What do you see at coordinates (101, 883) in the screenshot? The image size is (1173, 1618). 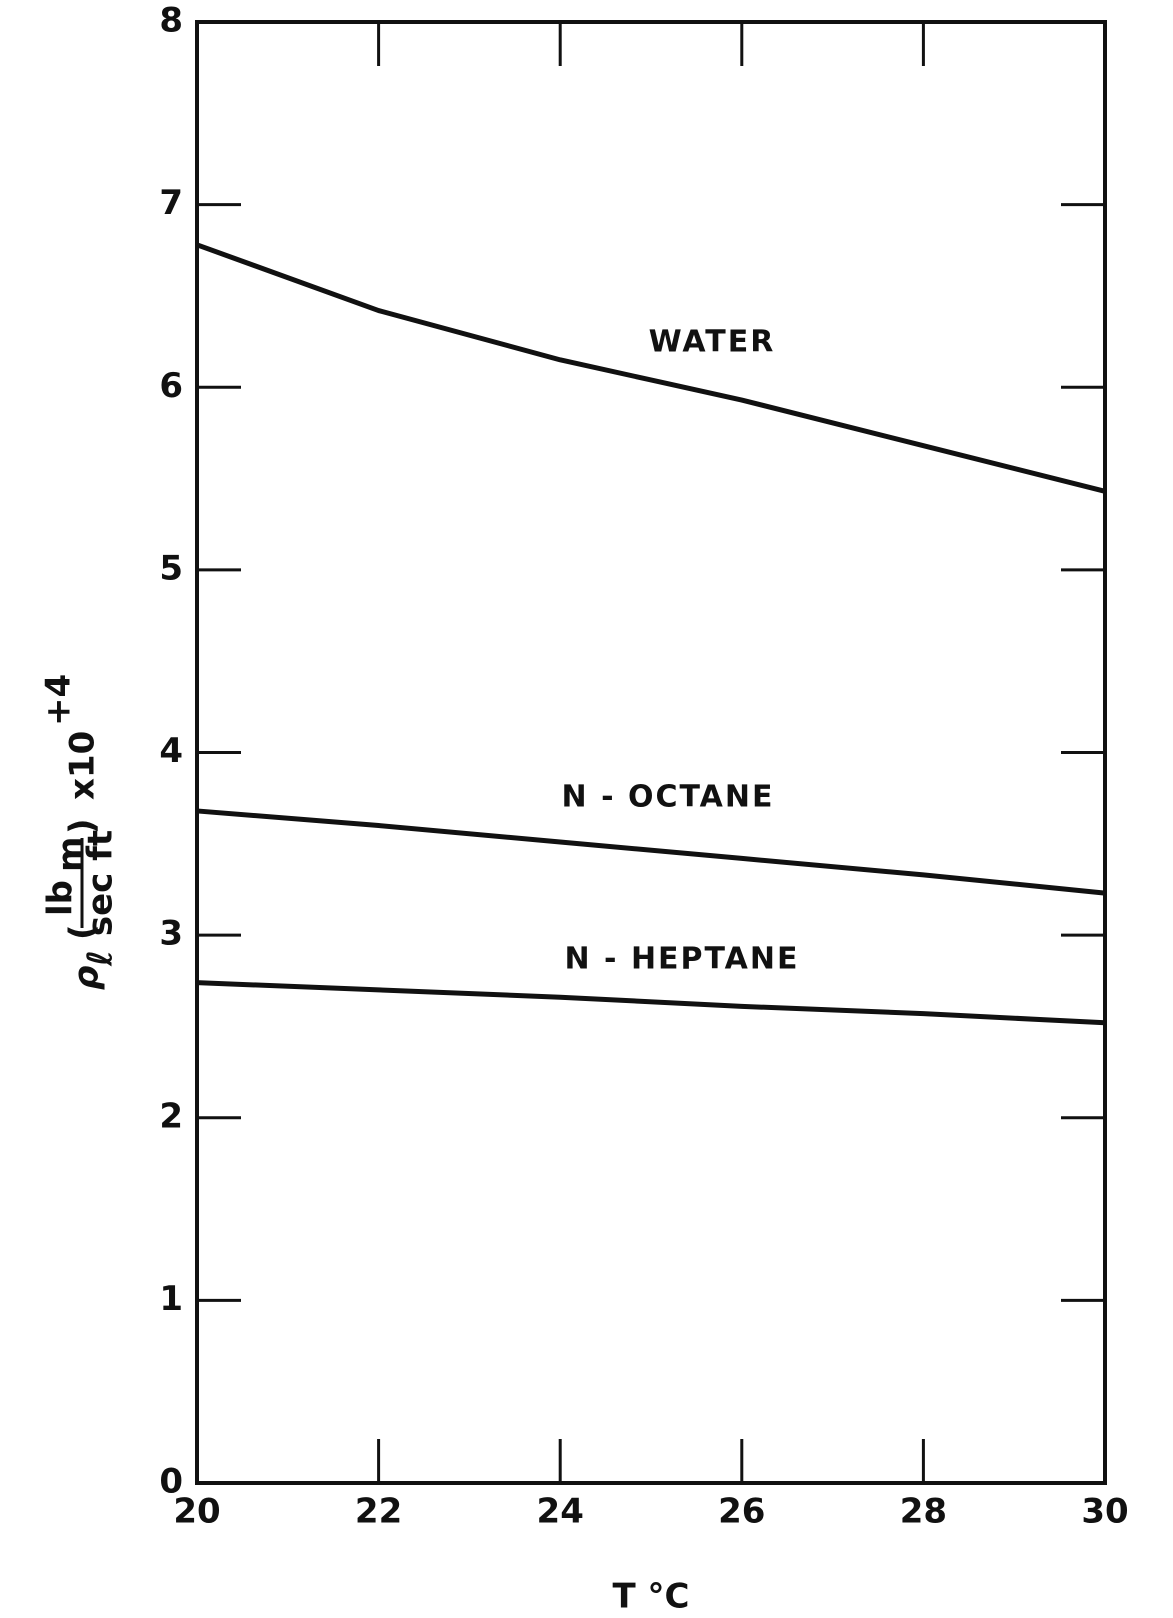 I see `y-label-denominator: sec ft` at bounding box center [101, 883].